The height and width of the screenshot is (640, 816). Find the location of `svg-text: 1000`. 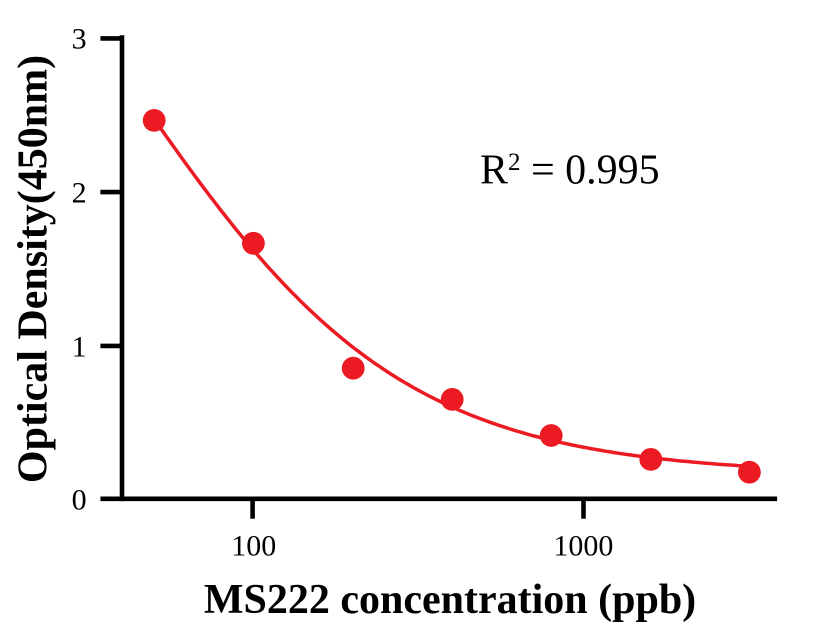

svg-text: 1000 is located at coordinates (583, 546).